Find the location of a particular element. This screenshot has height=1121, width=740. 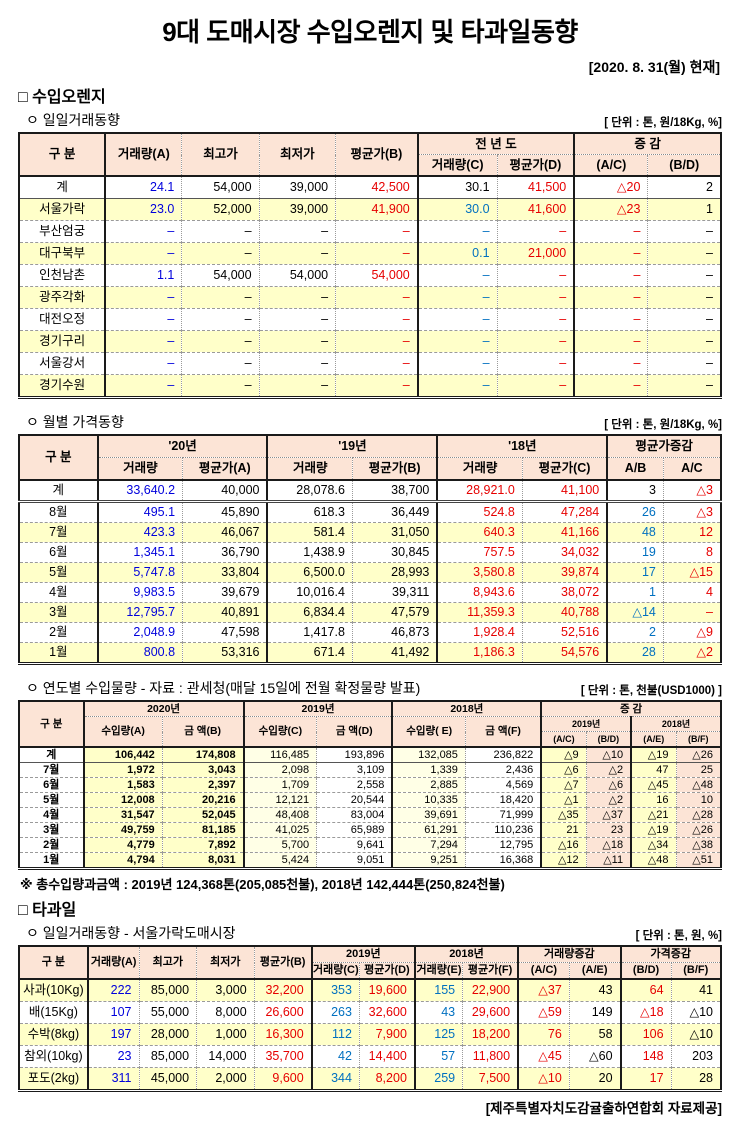

table-cell: 6,500.0 is located at coordinates (309, 572).